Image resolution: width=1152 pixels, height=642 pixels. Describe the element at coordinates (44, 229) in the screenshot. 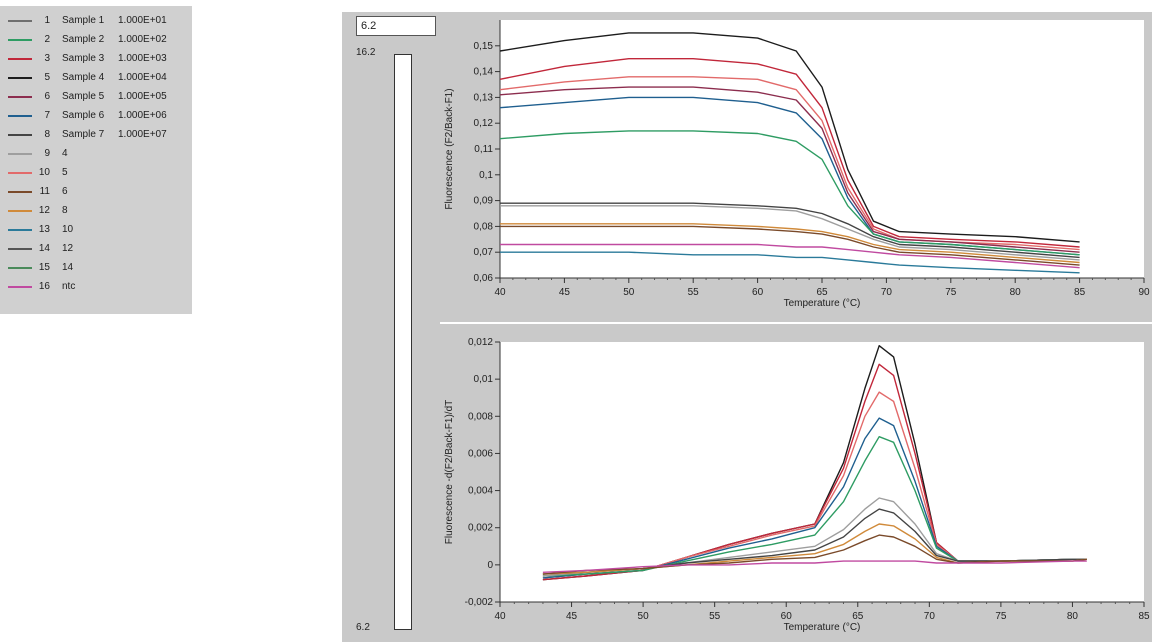

I see `legend-item-id: 13` at that location.